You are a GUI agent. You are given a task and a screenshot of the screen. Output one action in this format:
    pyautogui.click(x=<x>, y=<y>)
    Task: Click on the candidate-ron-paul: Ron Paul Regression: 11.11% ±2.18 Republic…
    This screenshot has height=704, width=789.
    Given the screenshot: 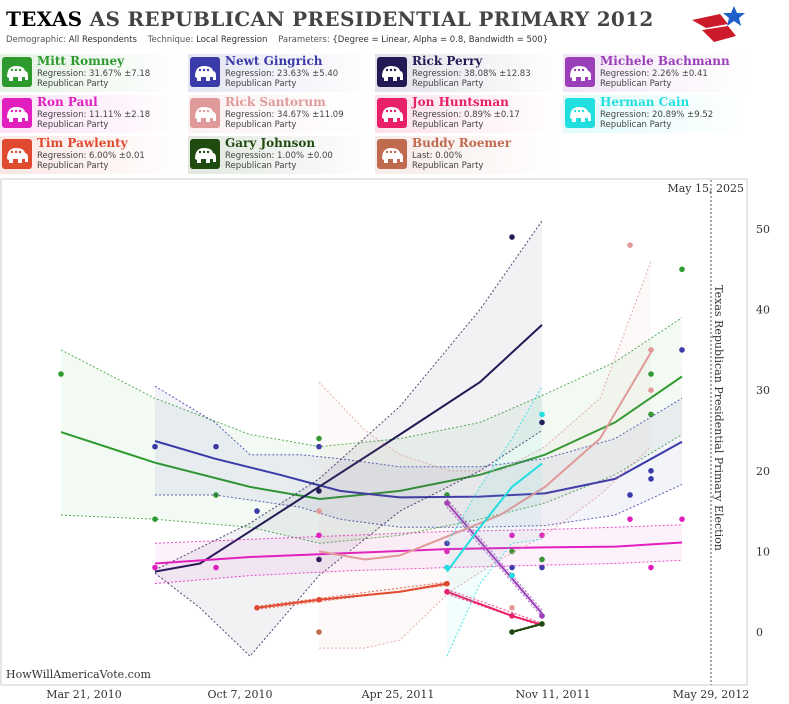 What is the action you would take?
    pyautogui.click(x=93, y=114)
    